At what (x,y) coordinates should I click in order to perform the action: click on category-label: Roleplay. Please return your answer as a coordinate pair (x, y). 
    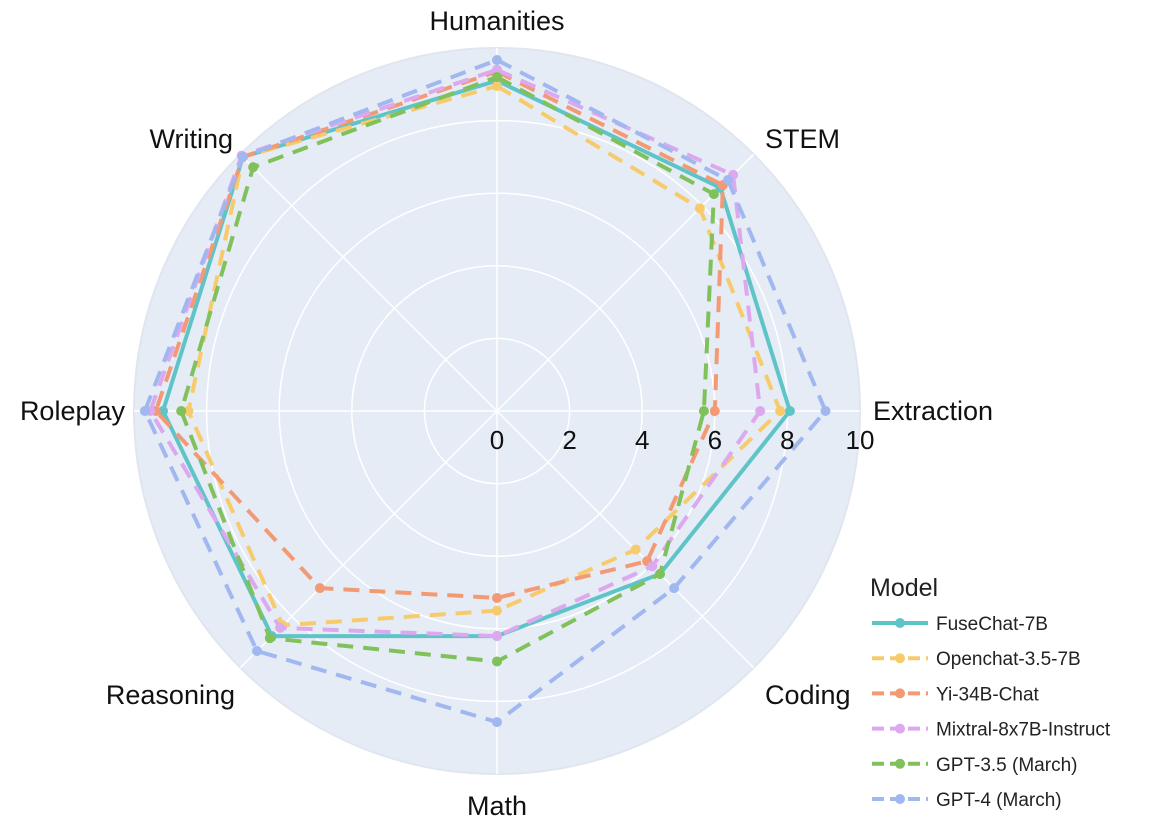
    Looking at the image, I should click on (73, 411).